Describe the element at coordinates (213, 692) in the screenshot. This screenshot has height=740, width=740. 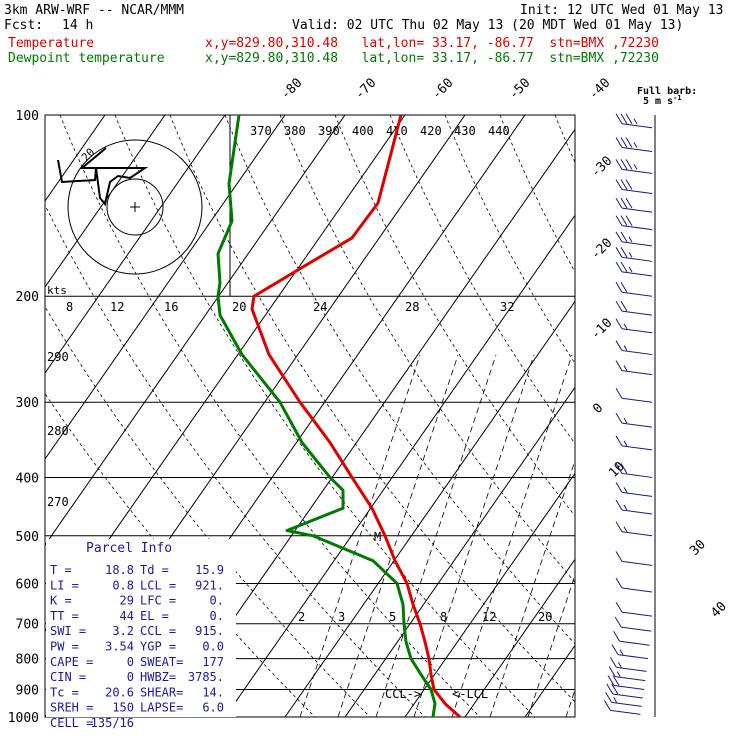
I see `parcel-value: 14.` at that location.